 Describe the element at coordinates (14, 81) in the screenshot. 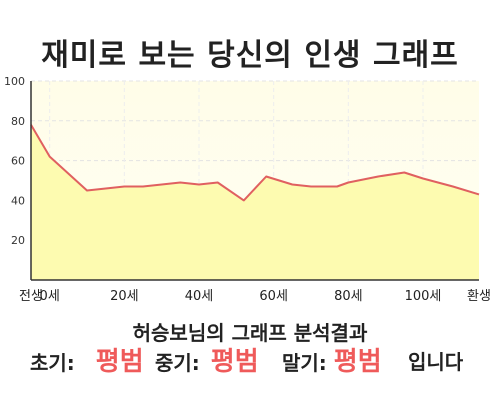

I see `y-tick-label: 100` at that location.